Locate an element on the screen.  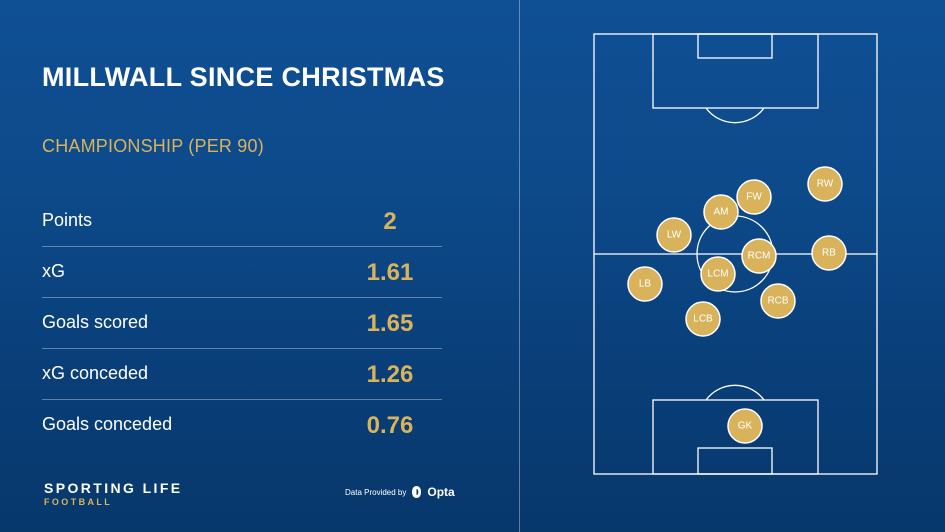
stat-row-points: Points 2 is located at coordinates (242, 221).